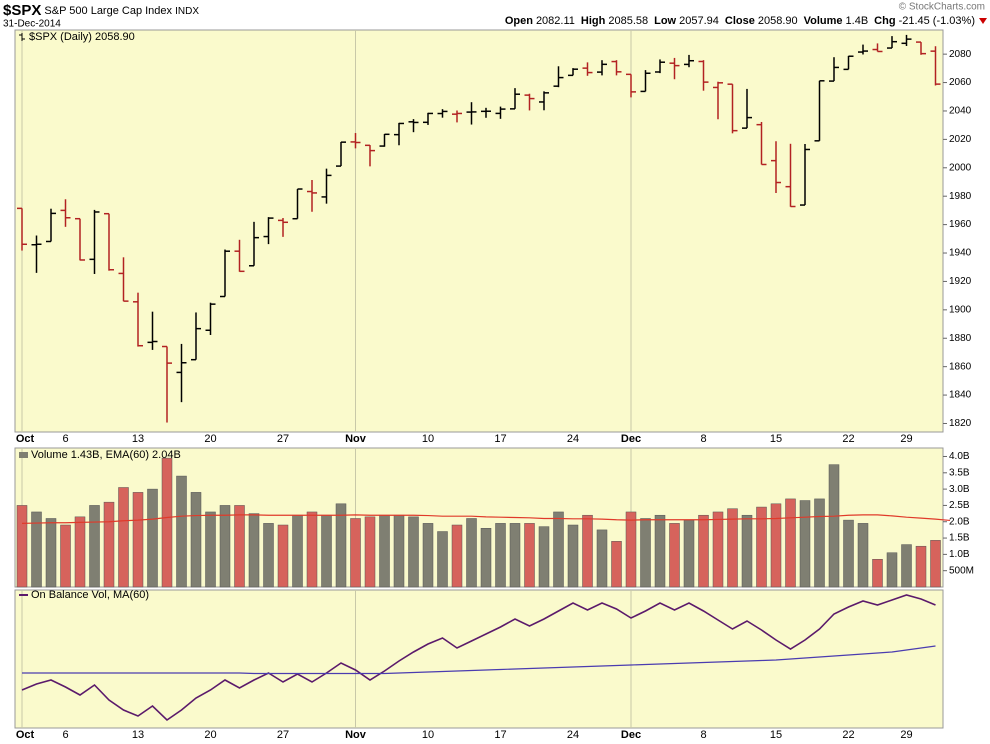 The image size is (990, 744). Describe the element at coordinates (960, 309) in the screenshot. I see `y-tick-label: 1900` at that location.